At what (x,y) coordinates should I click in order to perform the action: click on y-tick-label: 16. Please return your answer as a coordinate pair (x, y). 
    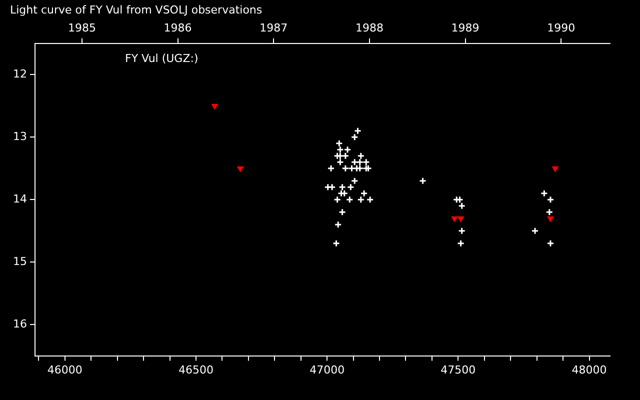
    Looking at the image, I should click on (19, 323).